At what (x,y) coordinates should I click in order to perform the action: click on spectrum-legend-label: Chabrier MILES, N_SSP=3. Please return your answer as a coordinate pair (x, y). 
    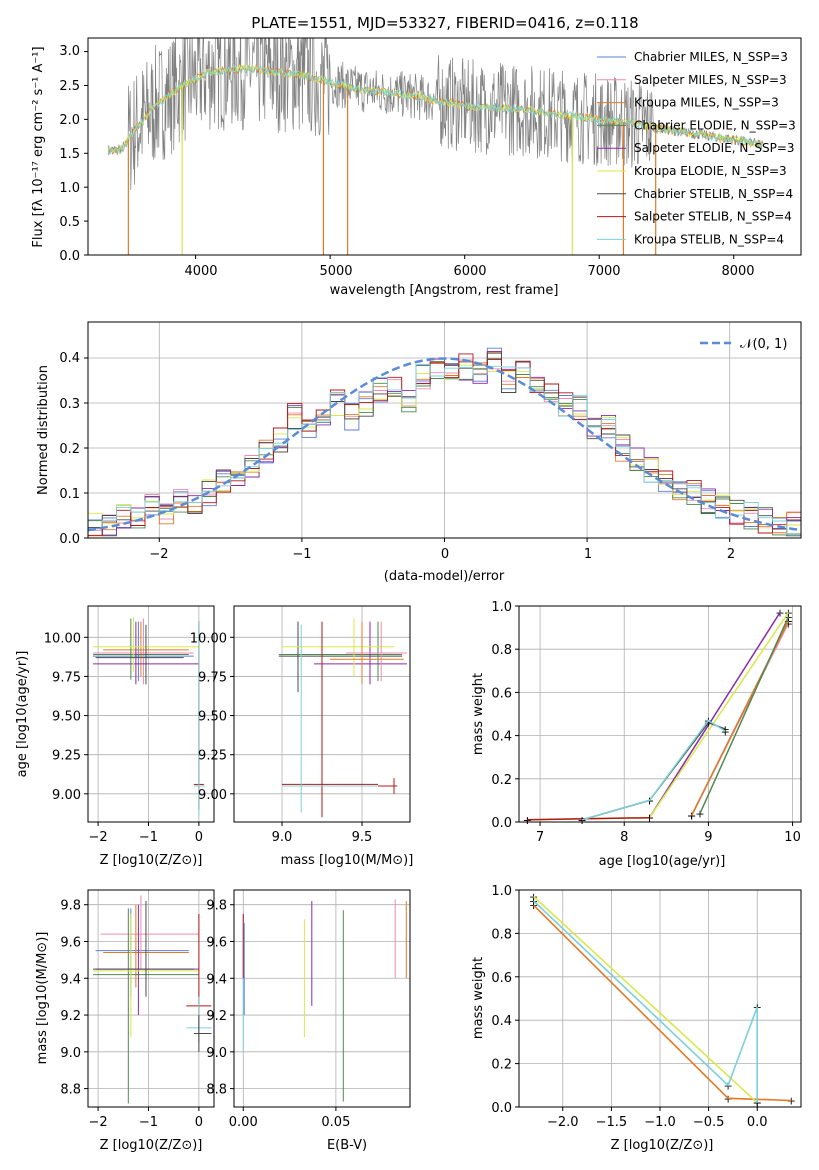
    Looking at the image, I should click on (711, 57).